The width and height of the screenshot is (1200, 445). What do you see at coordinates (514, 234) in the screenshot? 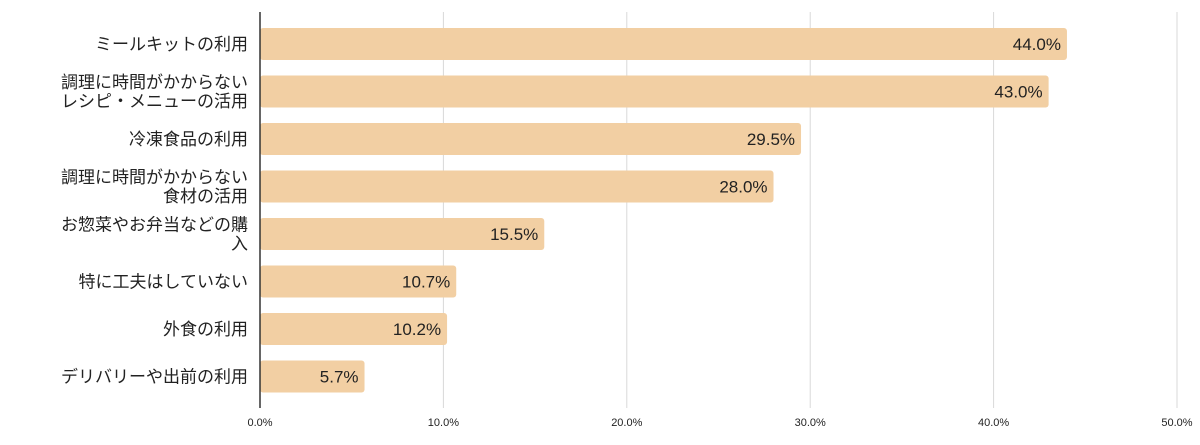
I see `data-label: 15.5%` at bounding box center [514, 234].